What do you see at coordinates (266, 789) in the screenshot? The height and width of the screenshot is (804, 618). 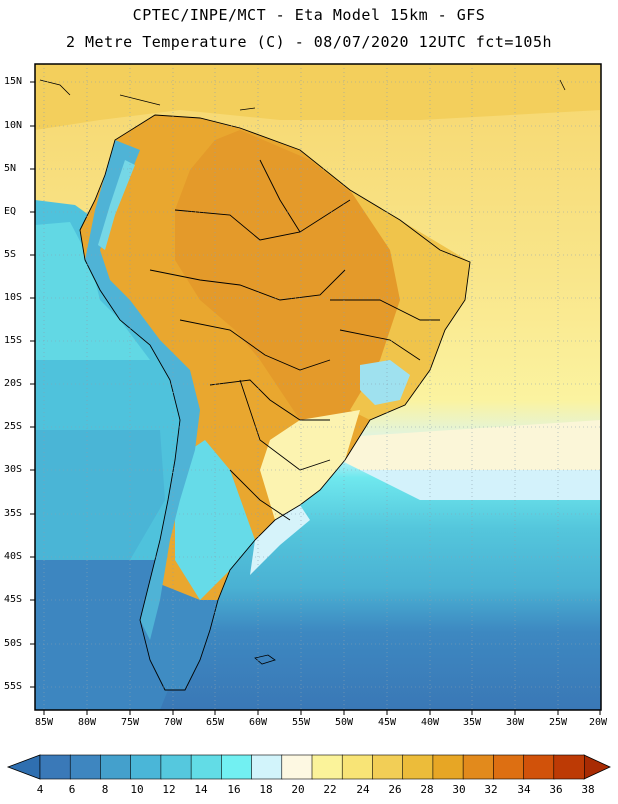 I see `colorbar-label: 18` at bounding box center [266, 789].